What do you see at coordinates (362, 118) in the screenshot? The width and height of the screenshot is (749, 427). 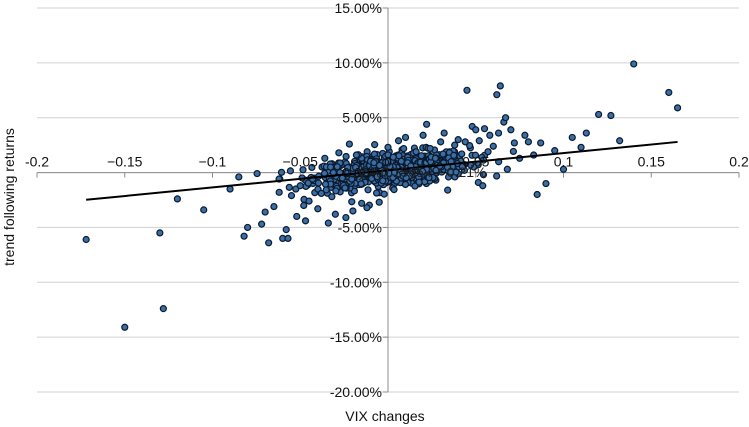 I see `y-tick-label-2: 5.00%` at bounding box center [362, 118].